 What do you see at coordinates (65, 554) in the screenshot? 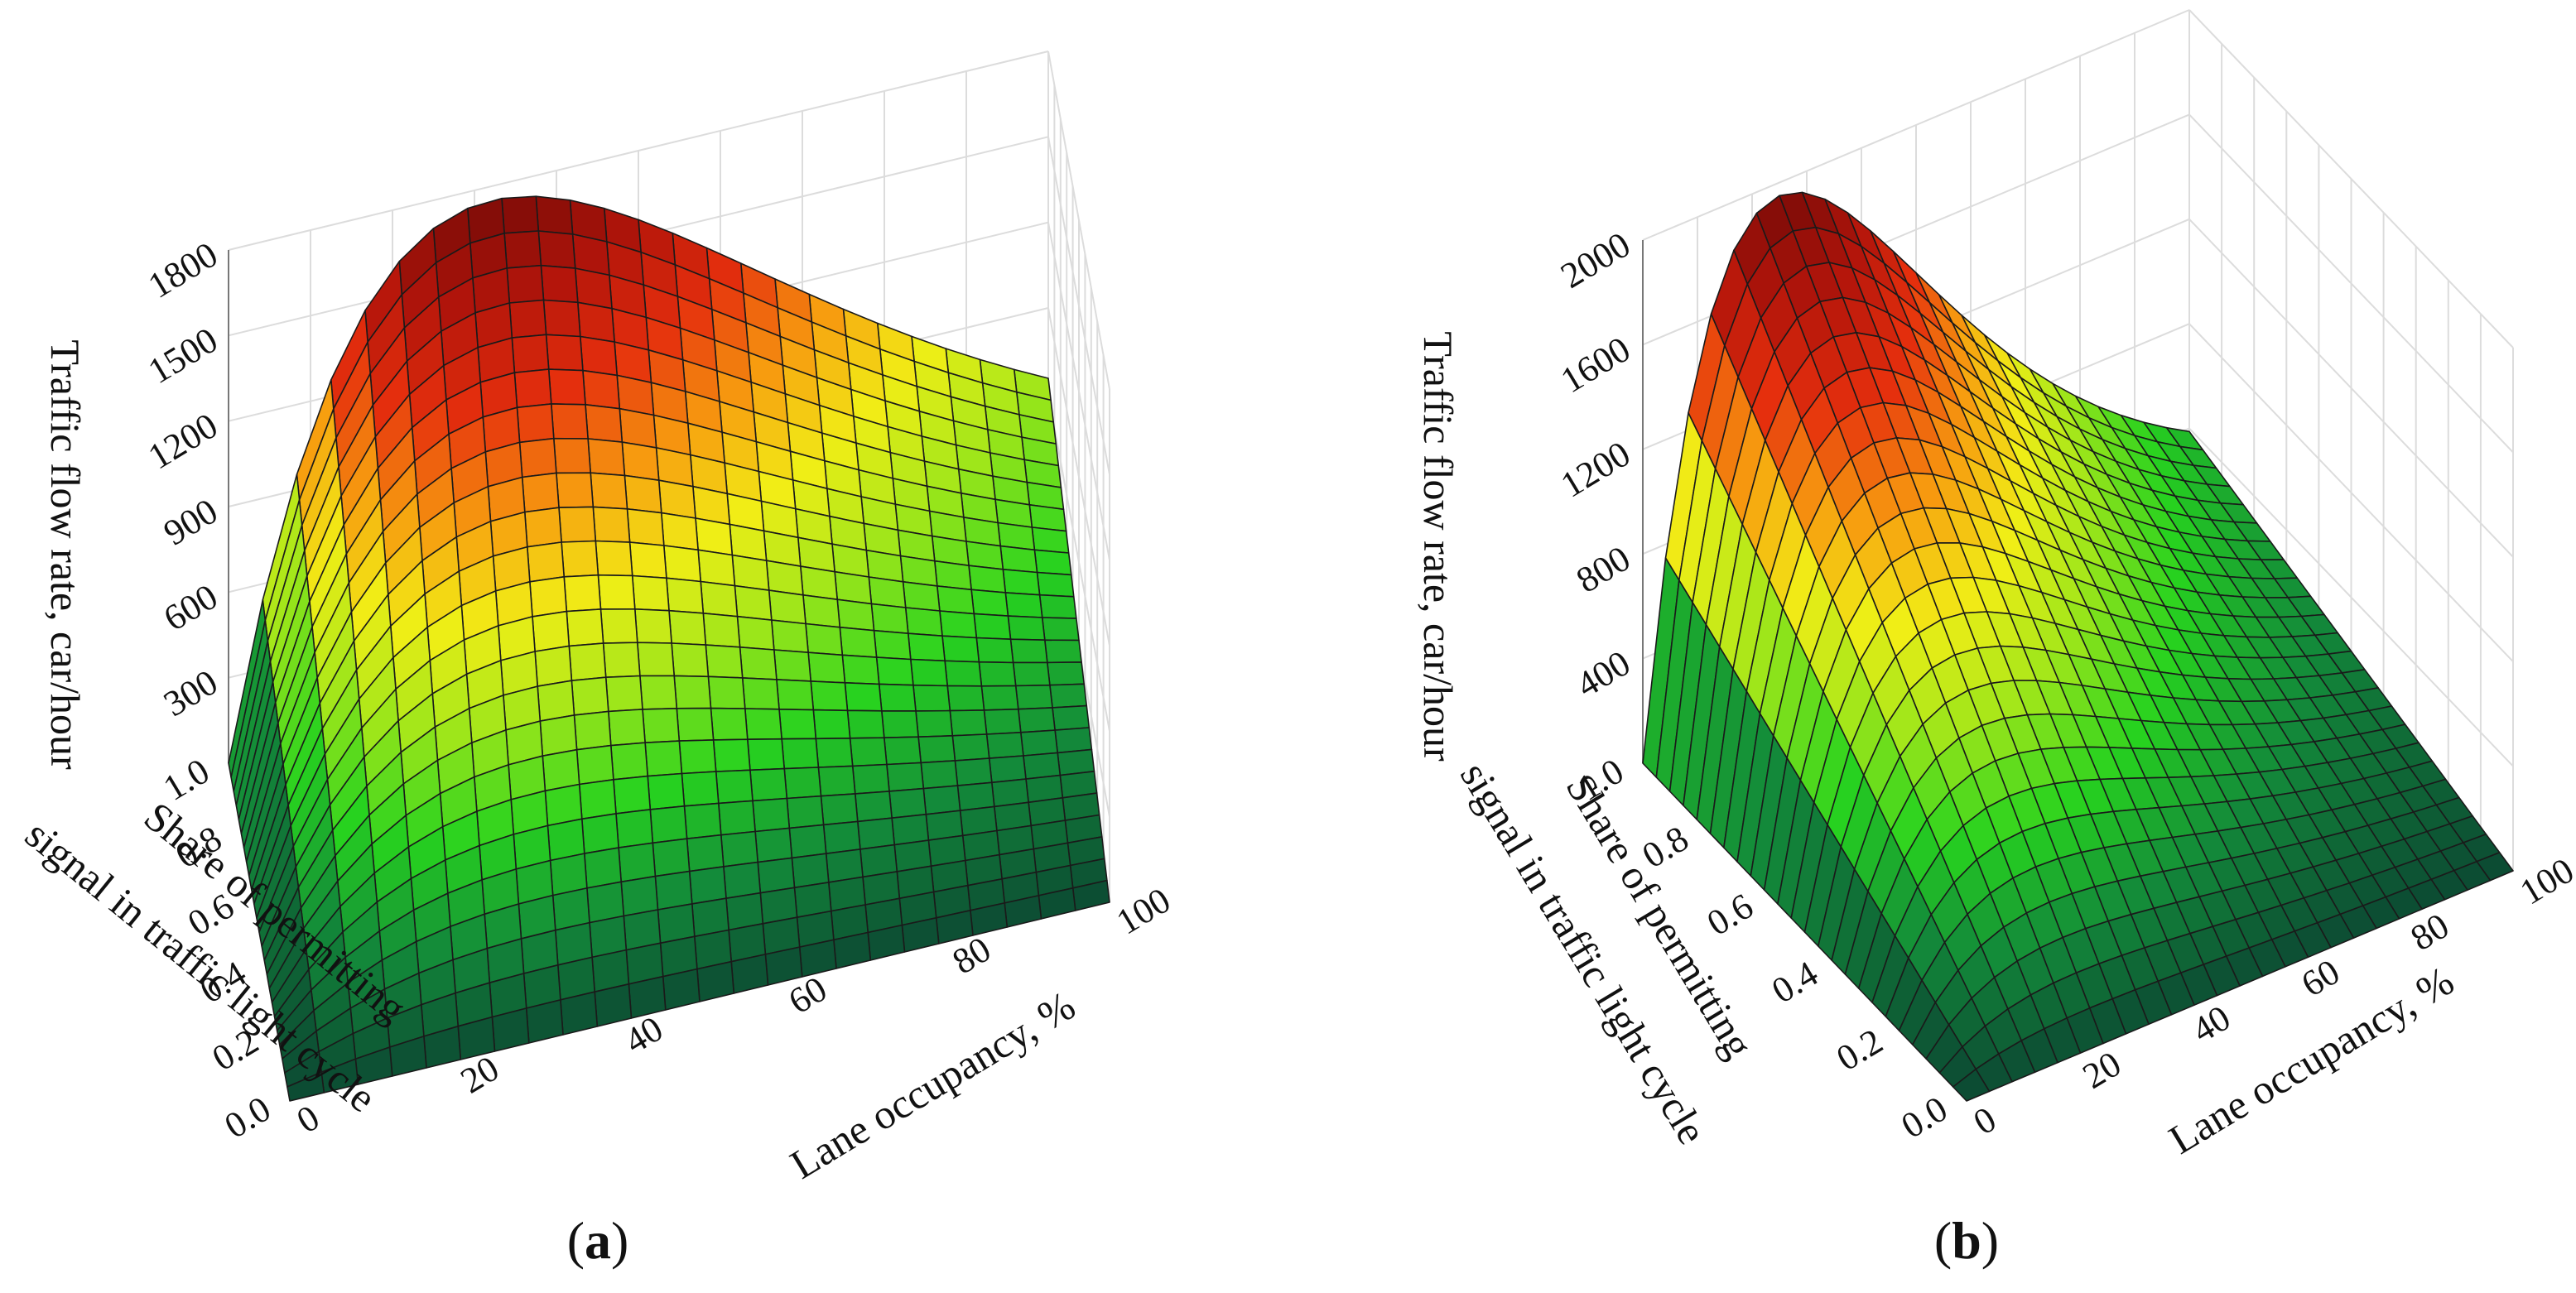
I see `chart-a-zlabel: Traffic flow rate, car/hour` at bounding box center [65, 554].